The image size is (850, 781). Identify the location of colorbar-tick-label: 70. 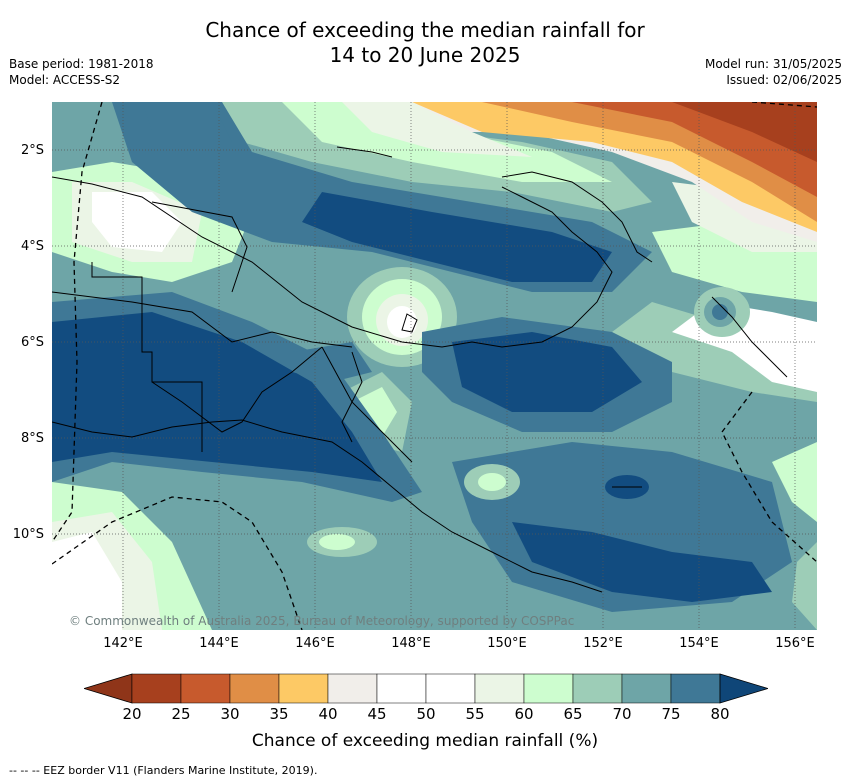
(622, 714).